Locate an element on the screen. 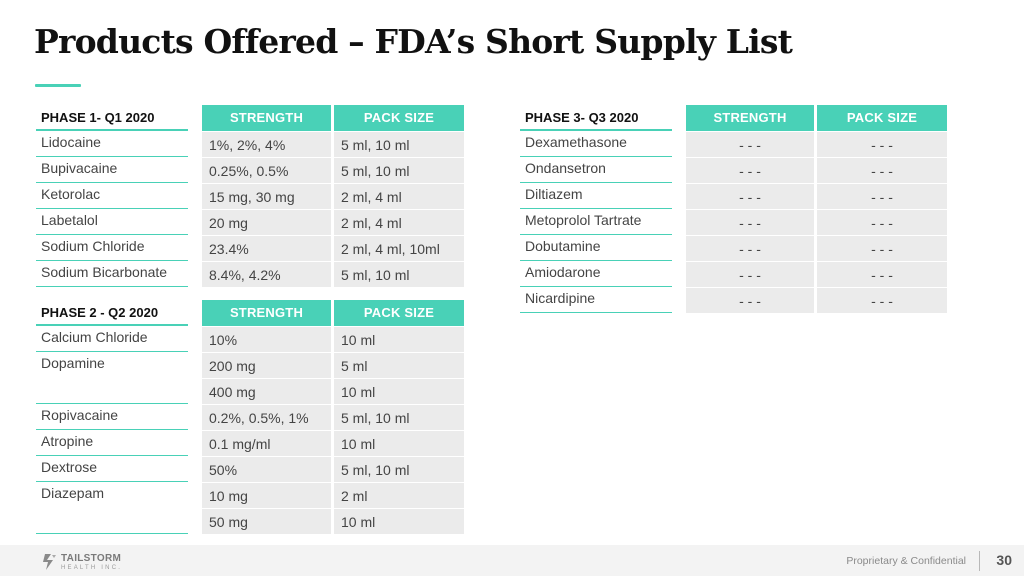  confidential-notice: Proprietary & Confidential is located at coordinates (906, 561).